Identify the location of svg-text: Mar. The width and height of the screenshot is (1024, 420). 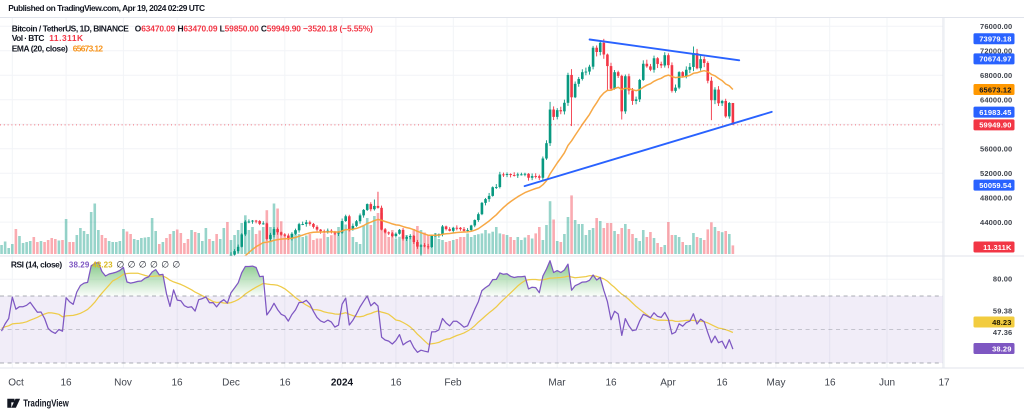
(557, 383).